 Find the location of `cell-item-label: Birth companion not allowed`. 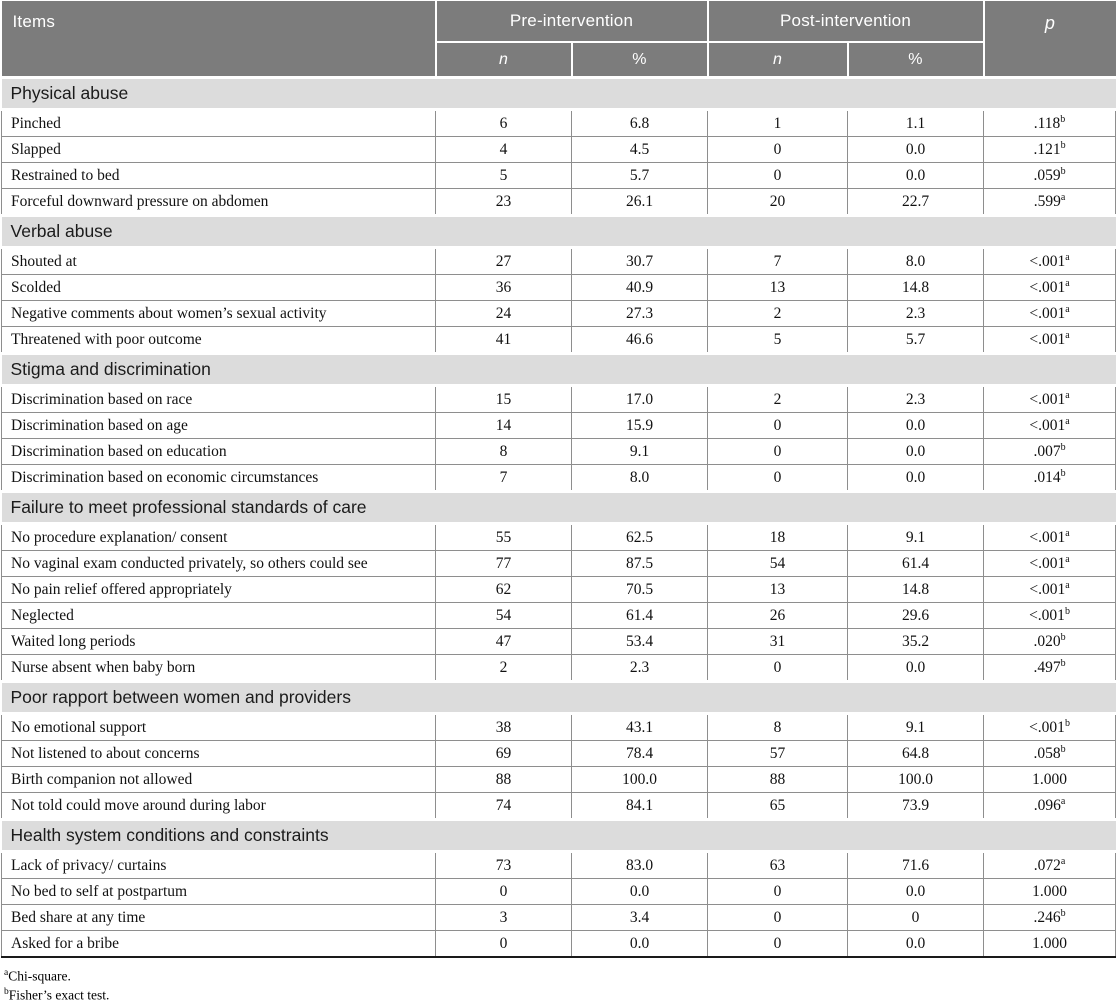

cell-item-label: Birth companion not allowed is located at coordinates (218, 779).